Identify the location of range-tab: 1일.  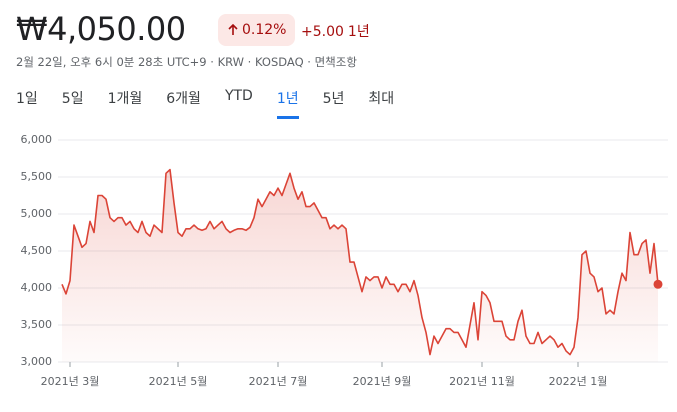
(27, 99).